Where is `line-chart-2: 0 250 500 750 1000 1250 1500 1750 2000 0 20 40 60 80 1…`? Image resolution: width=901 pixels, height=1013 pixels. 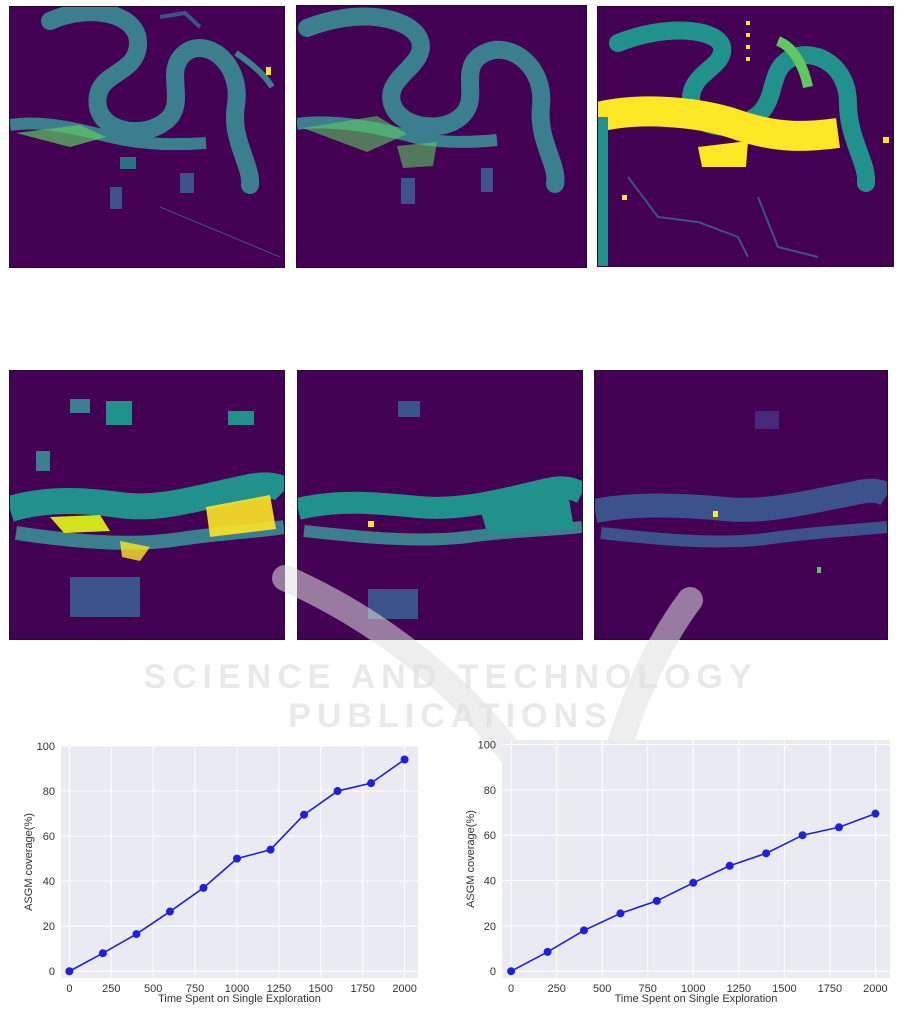 line-chart-2: 0 250 500 750 1000 1250 1500 1750 2000 0 20 40 60 80 1… is located at coordinates (677, 872).